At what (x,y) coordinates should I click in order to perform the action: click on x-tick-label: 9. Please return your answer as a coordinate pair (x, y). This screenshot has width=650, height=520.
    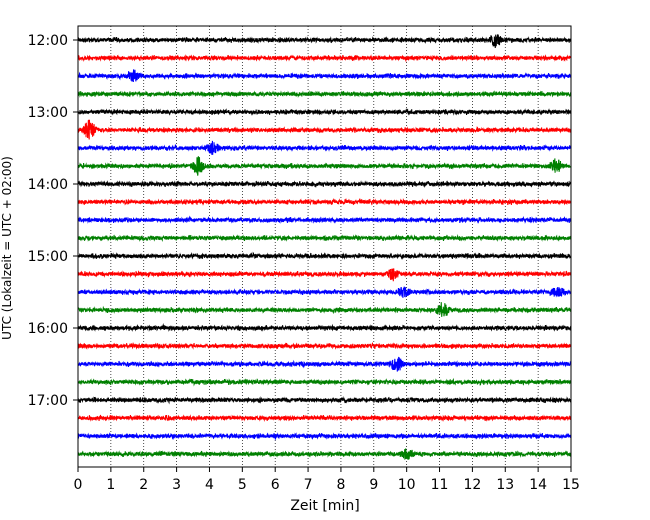
    Looking at the image, I should click on (373, 485).